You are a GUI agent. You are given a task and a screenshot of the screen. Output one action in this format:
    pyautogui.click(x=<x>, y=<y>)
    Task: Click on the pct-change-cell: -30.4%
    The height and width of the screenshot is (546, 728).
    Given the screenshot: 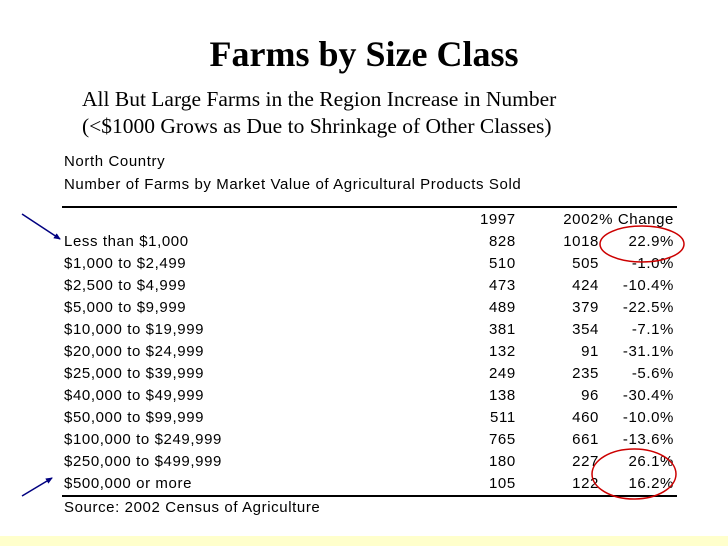 What is the action you would take?
    pyautogui.click(x=648, y=395)
    